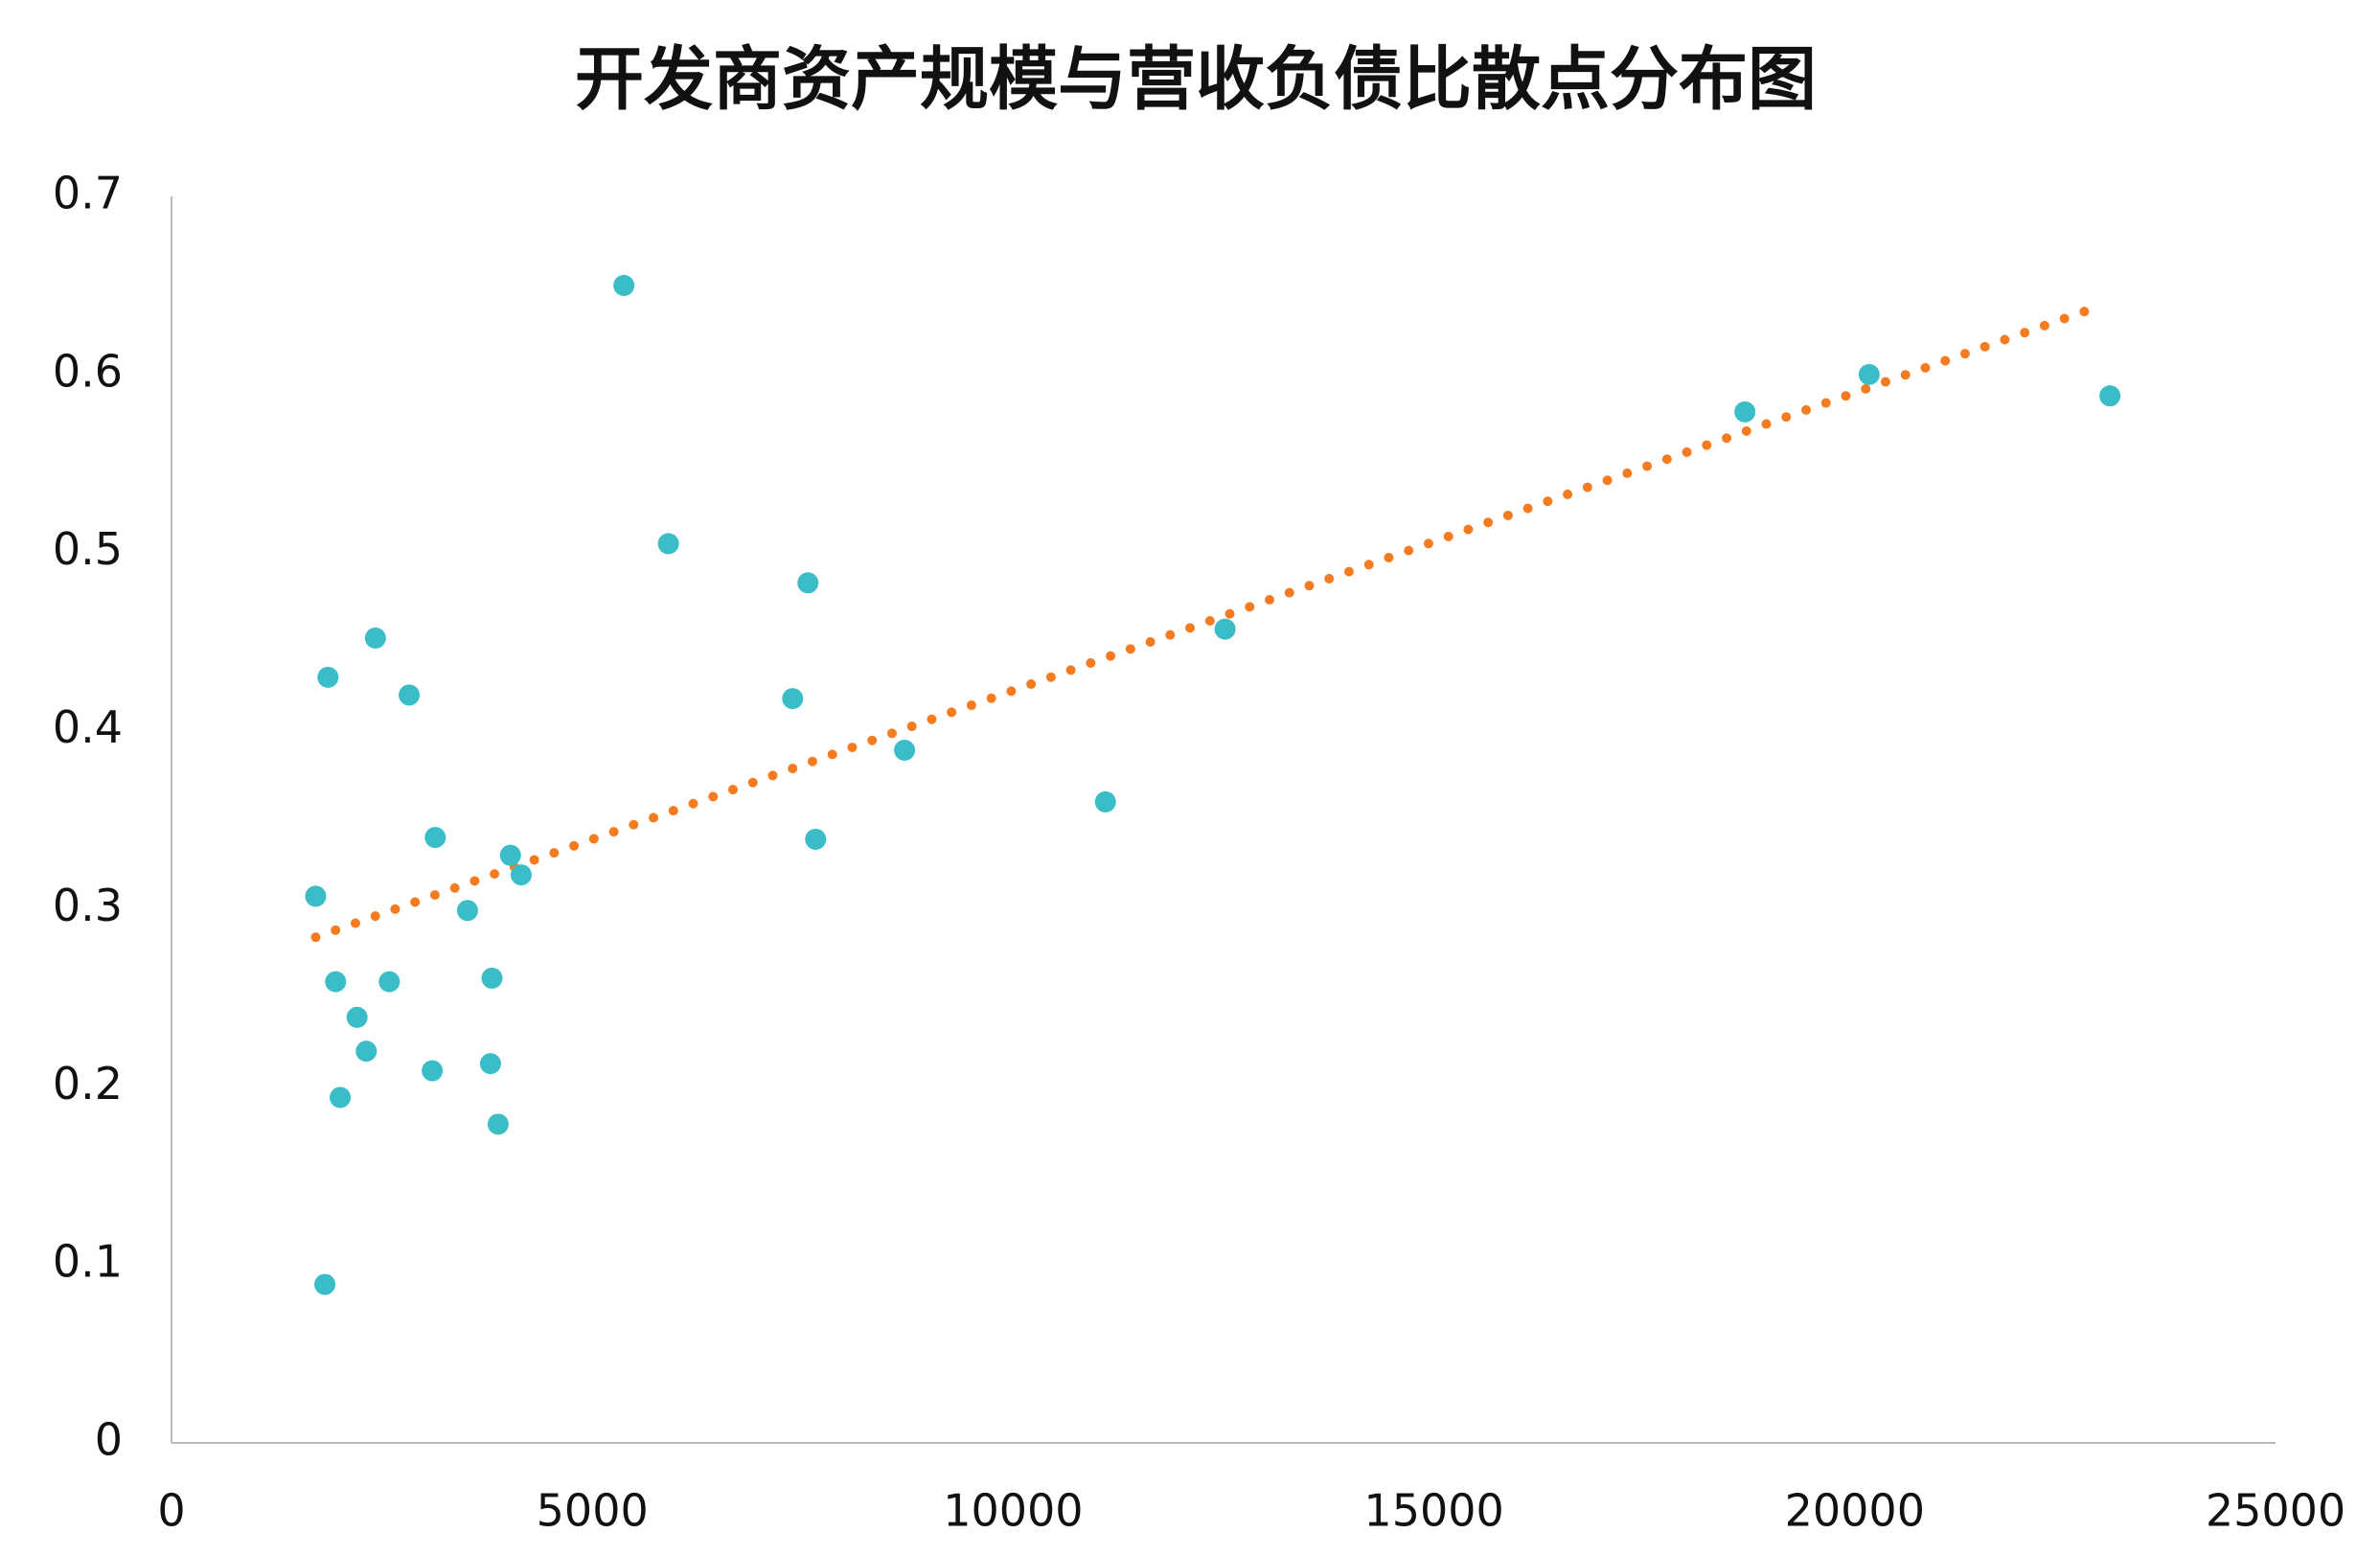  What do you see at coordinates (1013, 1511) in the screenshot?
I see `x-tick-label: 10000` at bounding box center [1013, 1511].